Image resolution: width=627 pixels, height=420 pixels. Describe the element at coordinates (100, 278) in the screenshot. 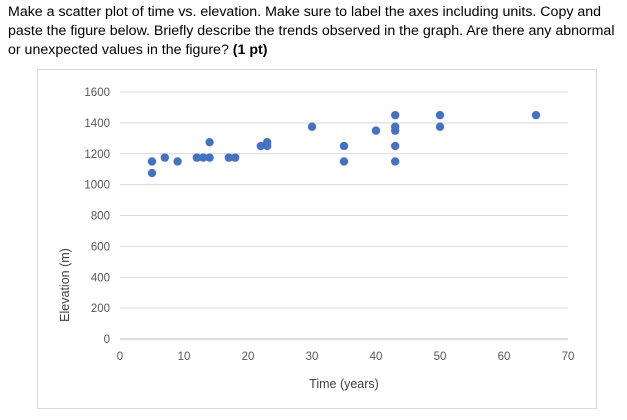

I see `y-tick-label: 400` at that location.